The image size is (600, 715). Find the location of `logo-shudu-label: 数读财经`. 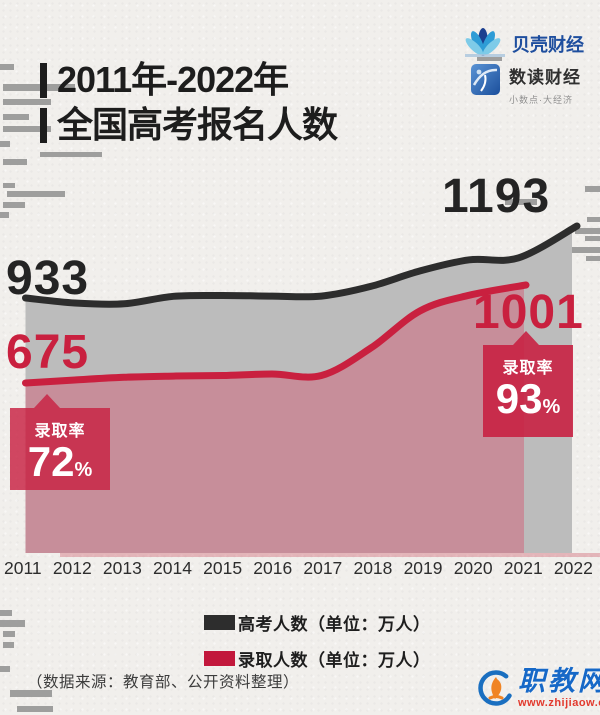

logo-shudu-label: 数读财经 is located at coordinates (545, 77).